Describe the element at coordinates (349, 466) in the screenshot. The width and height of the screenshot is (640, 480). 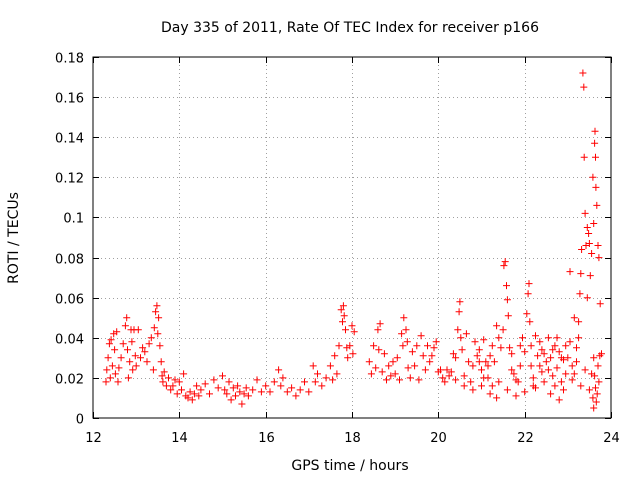
I see `x-axis-title: GPS time / hours` at that location.